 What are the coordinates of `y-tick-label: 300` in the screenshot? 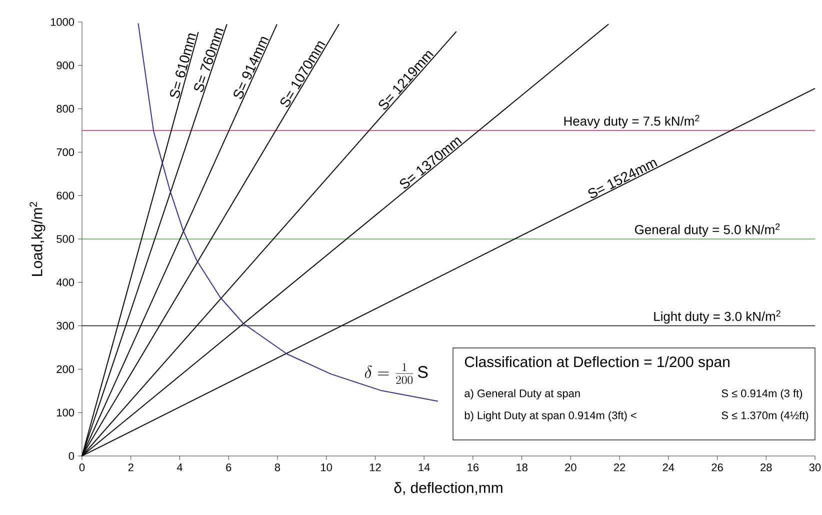 It's located at (65, 326).